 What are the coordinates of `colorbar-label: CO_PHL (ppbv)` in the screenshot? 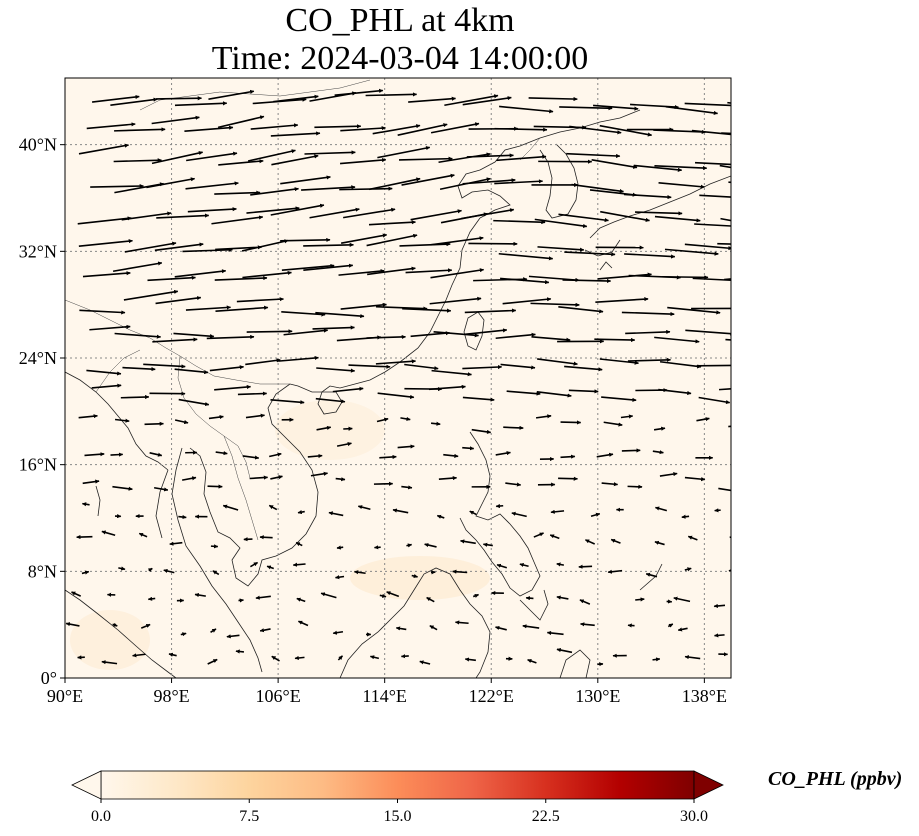 It's located at (835, 779).